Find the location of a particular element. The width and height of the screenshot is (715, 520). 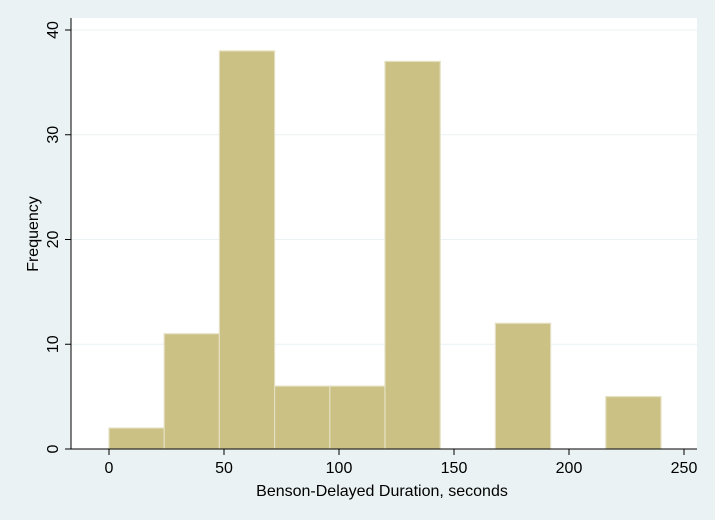

y-axis-ticks: 0 10 20 30 40 is located at coordinates (58, 237).